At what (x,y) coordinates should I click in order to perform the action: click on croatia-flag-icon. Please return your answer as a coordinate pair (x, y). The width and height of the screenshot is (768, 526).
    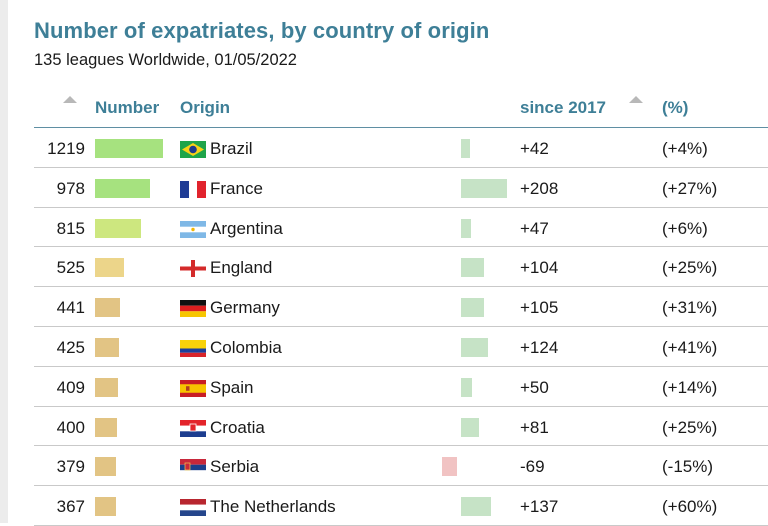
    Looking at the image, I should click on (193, 428).